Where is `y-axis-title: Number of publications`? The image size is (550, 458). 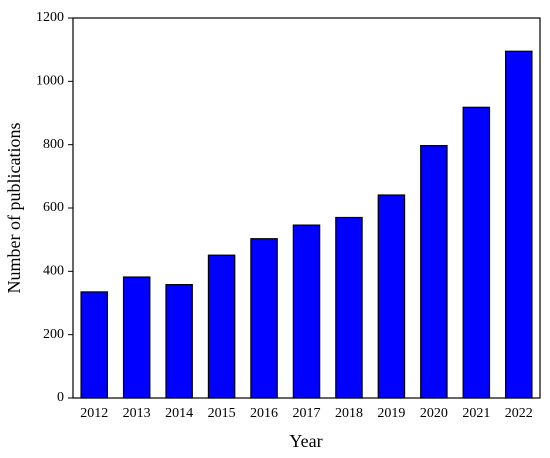
y-axis-title: Number of publications is located at coordinates (14, 208).